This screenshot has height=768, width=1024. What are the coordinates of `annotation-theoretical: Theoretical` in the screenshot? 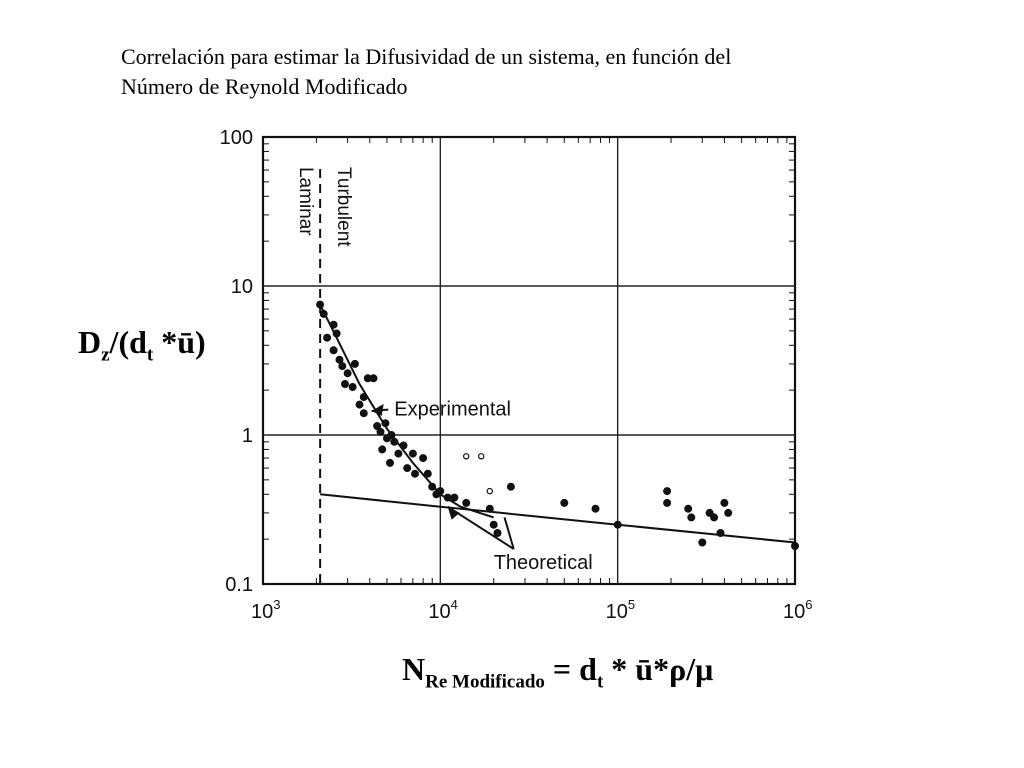 It's located at (543, 563).